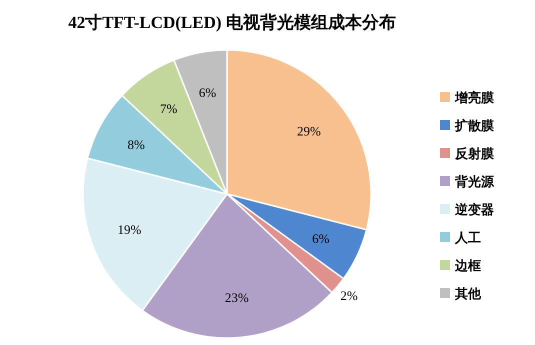 The image size is (535, 345). Describe the element at coordinates (474, 98) in the screenshot. I see `legend-label: 增亮膜` at that location.